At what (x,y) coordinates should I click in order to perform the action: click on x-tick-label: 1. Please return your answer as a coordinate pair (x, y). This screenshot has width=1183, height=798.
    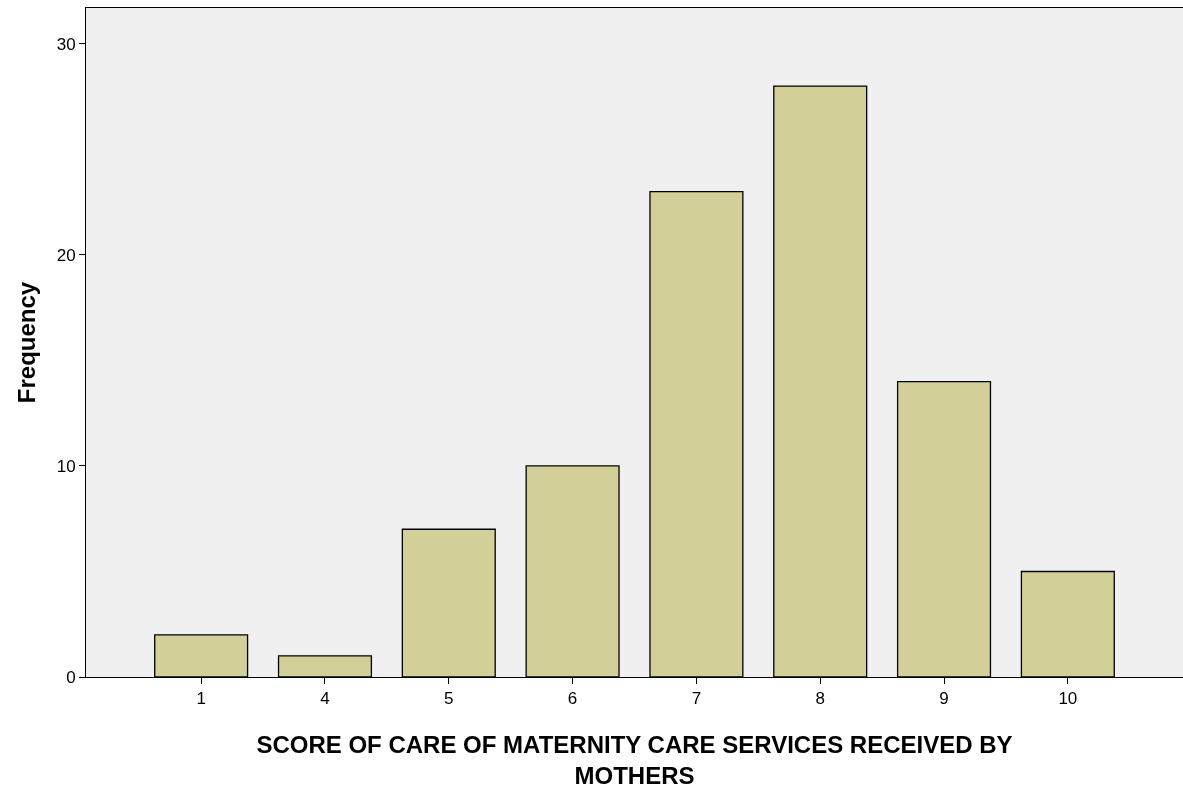
    Looking at the image, I should click on (201, 699).